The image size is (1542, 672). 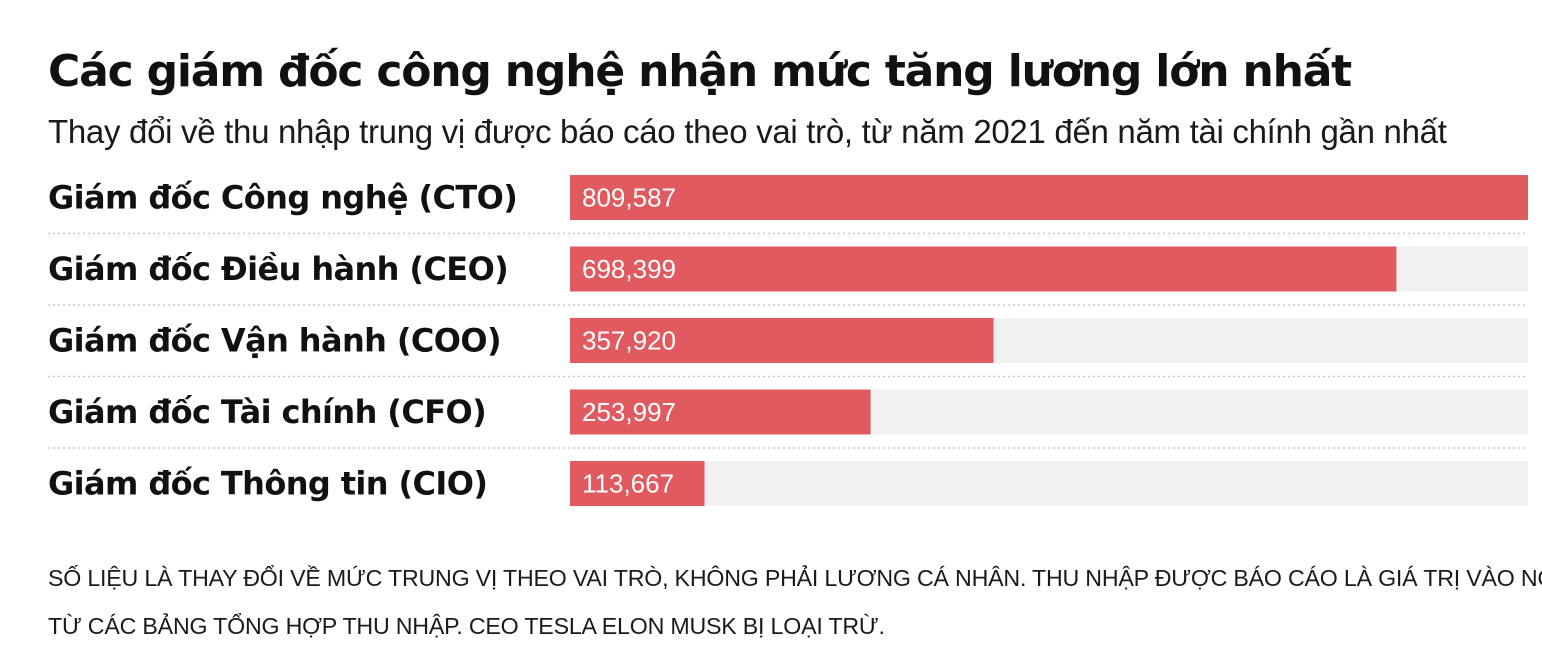 What do you see at coordinates (278, 269) in the screenshot?
I see `category-label: Giám đốc Điều hành (CEO)` at bounding box center [278, 269].